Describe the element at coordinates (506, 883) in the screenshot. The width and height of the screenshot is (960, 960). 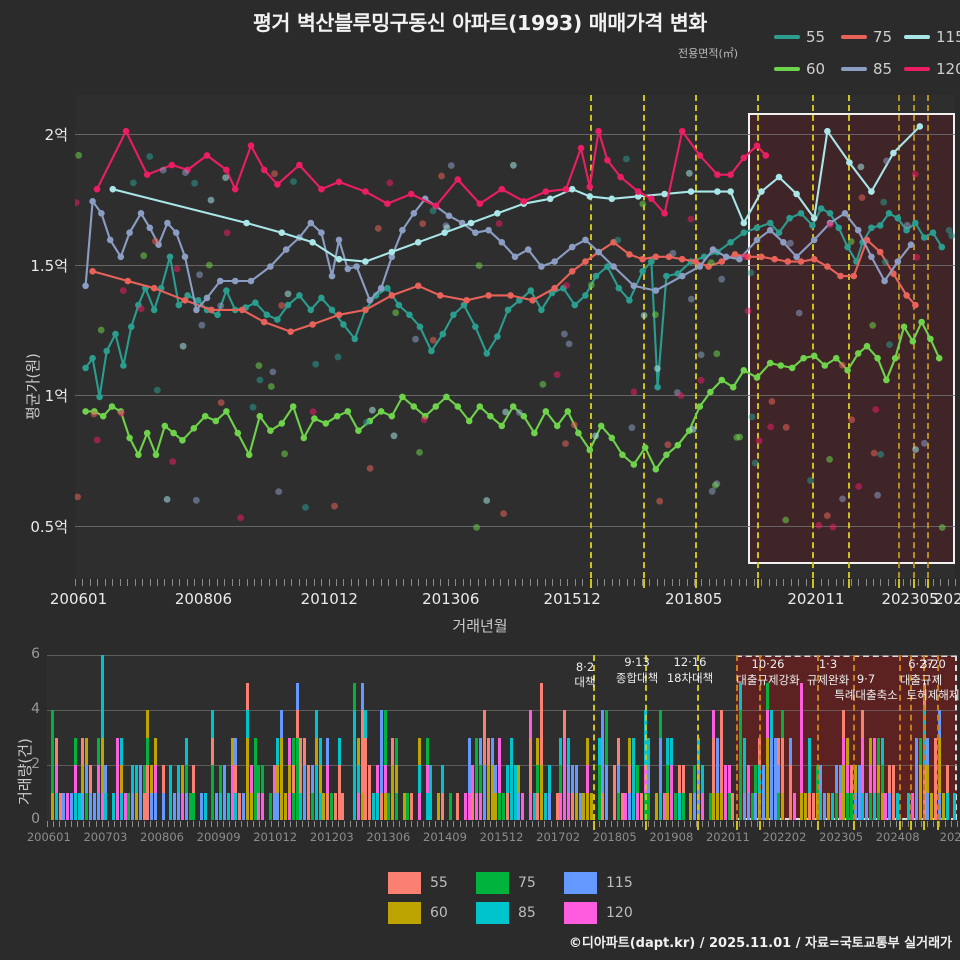
I see `bar-legend-item-75: 75` at that location.